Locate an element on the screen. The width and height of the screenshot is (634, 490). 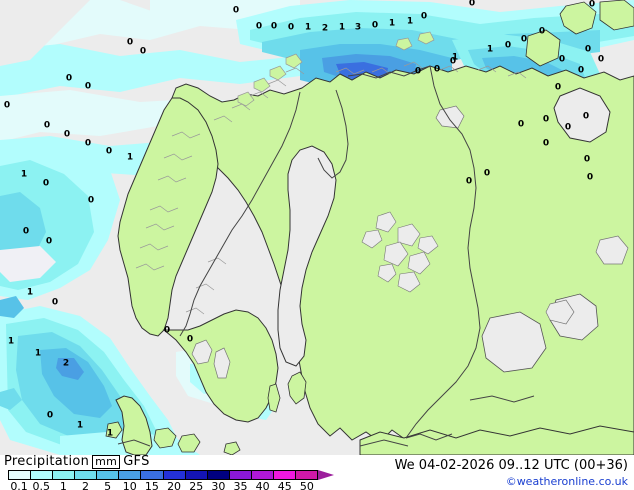
legend-tick-1: 1 is located at coordinates (63, 485).